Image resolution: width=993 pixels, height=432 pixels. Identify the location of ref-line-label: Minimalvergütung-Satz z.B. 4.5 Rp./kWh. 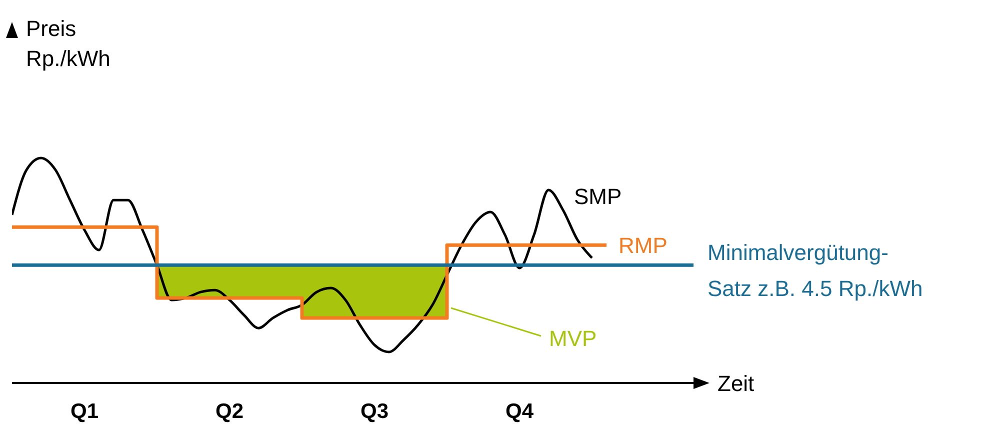
(816, 271).